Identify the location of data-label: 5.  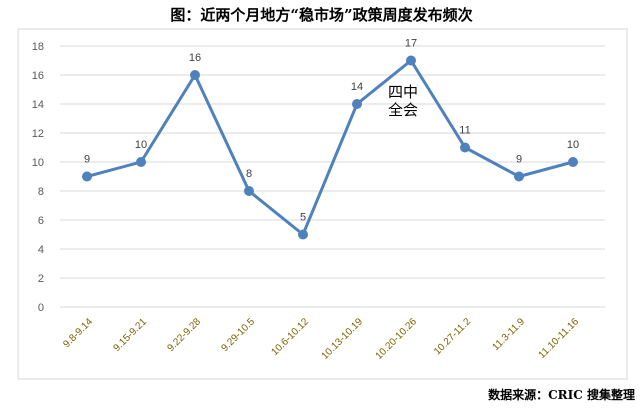
(303, 218).